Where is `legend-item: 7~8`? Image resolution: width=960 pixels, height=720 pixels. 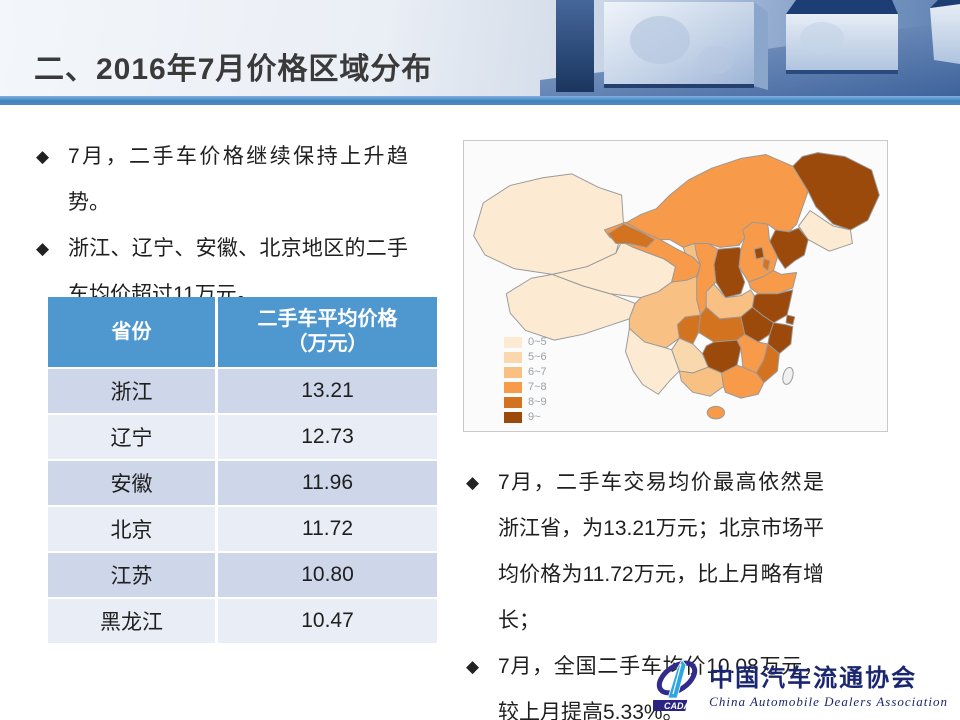
legend-item: 7~8 is located at coordinates (525, 387).